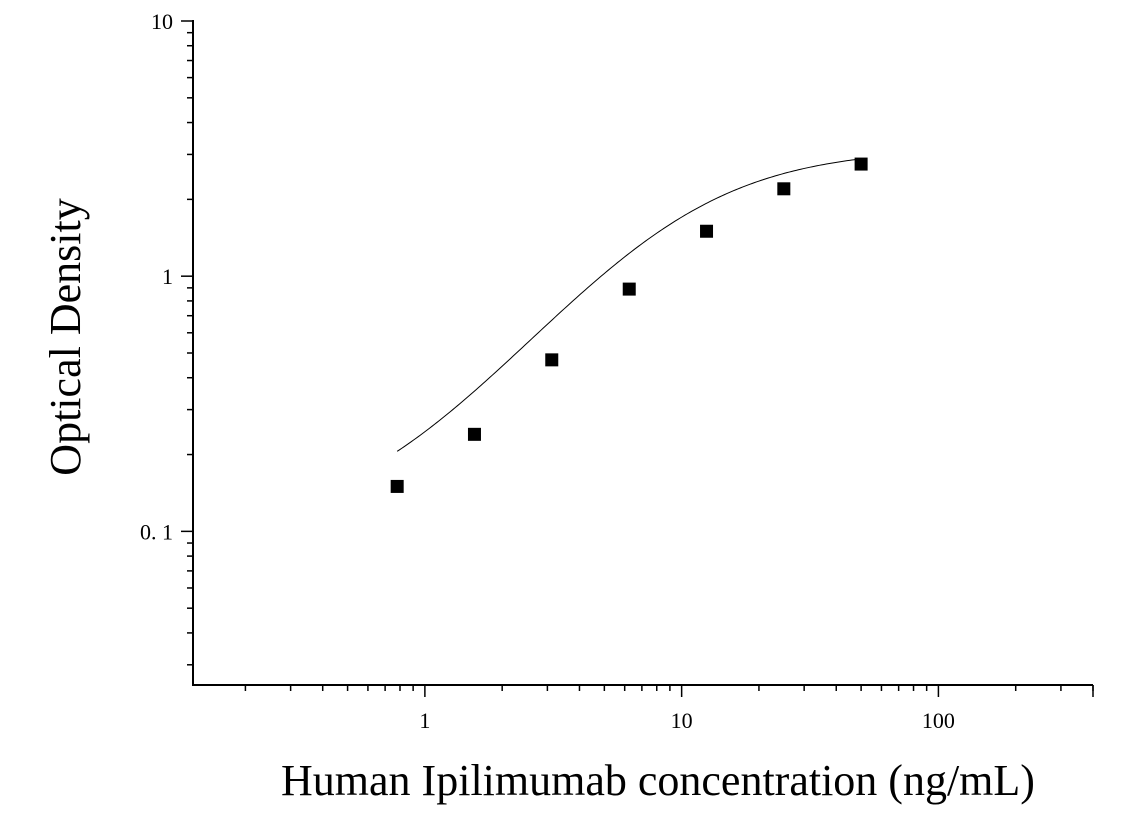 The height and width of the screenshot is (819, 1137). What do you see at coordinates (167, 276) in the screenshot?
I see `y-tick-label: 1` at bounding box center [167, 276].